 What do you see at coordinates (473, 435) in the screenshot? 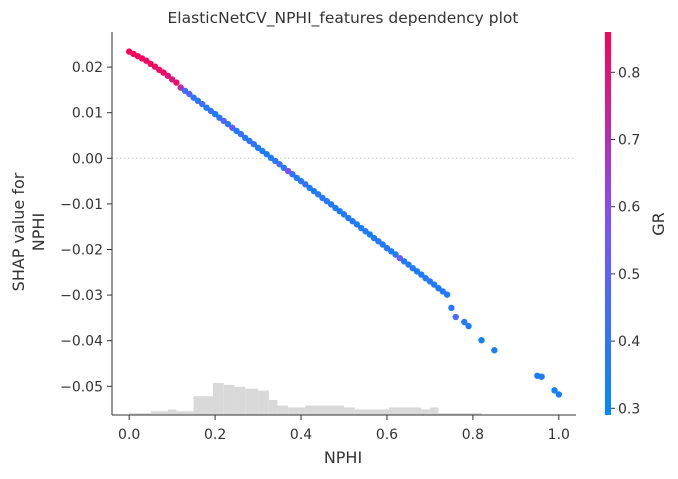
I see `x-tick-label-4: 0.8` at bounding box center [473, 435].